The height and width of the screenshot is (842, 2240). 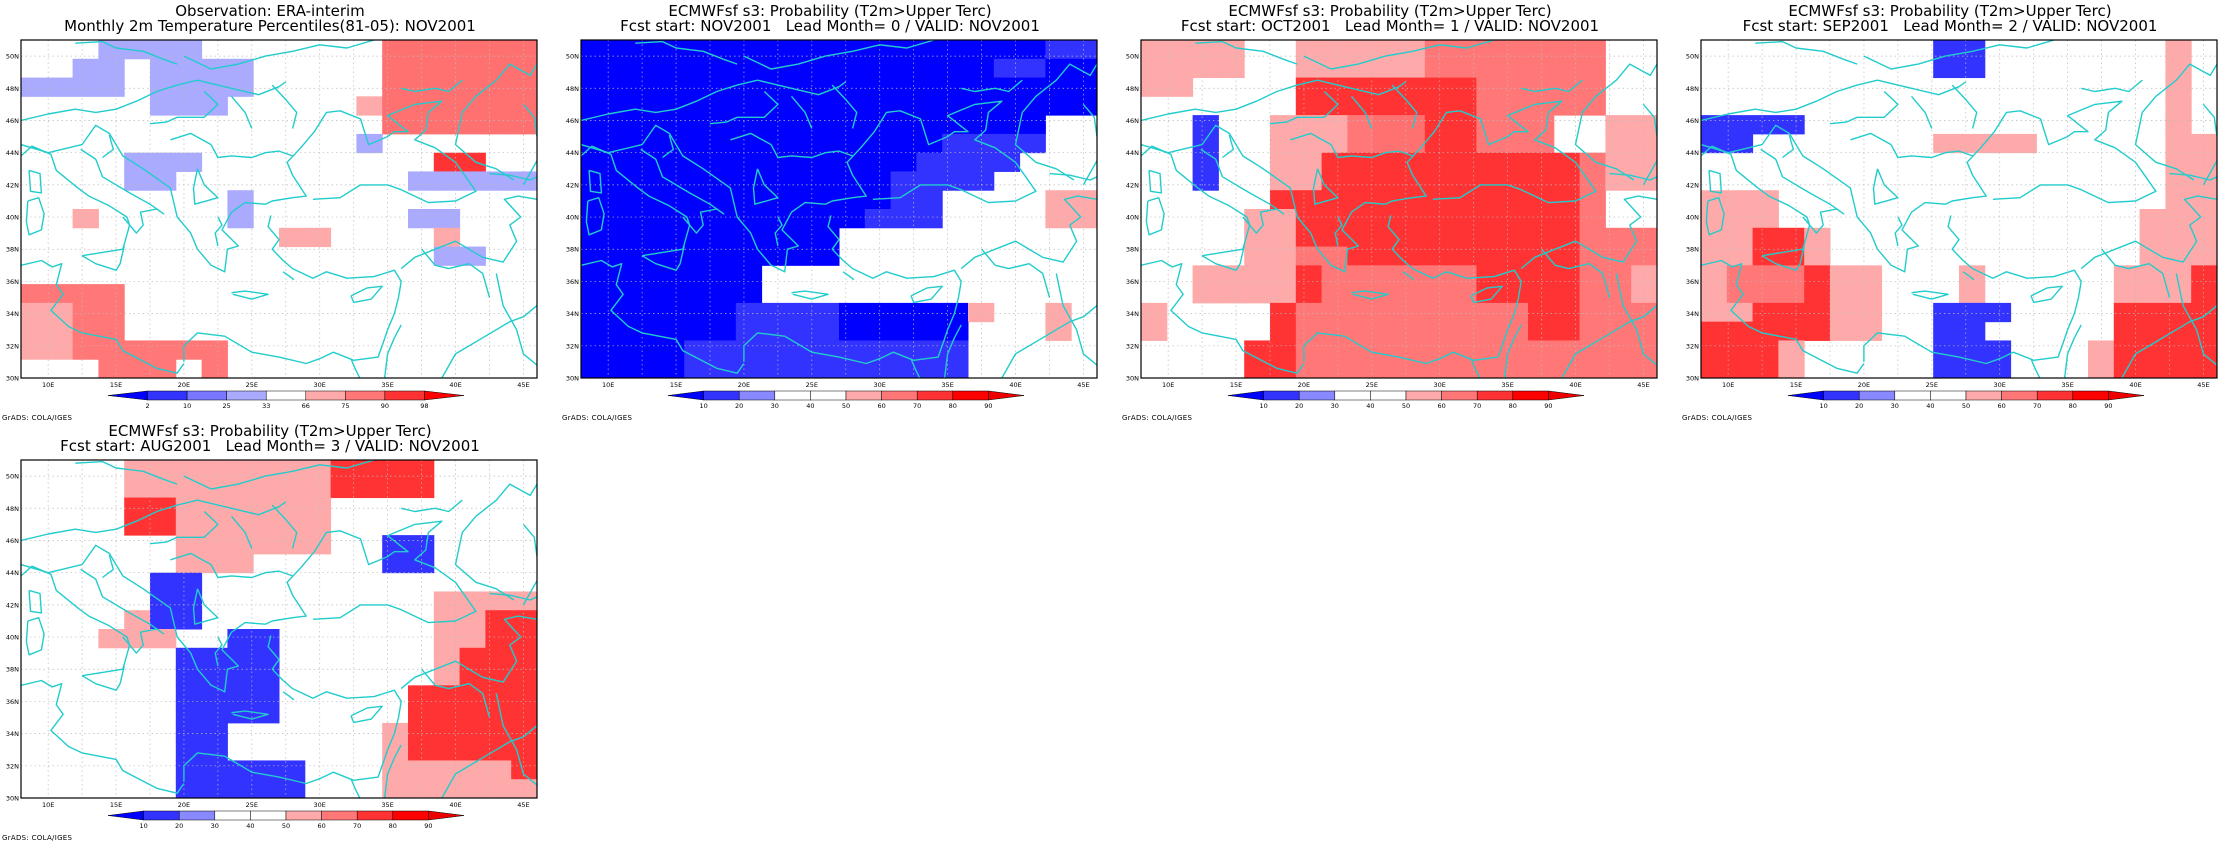 What do you see at coordinates (12, 89) in the screenshot?
I see `lat-label: 48N` at bounding box center [12, 89].